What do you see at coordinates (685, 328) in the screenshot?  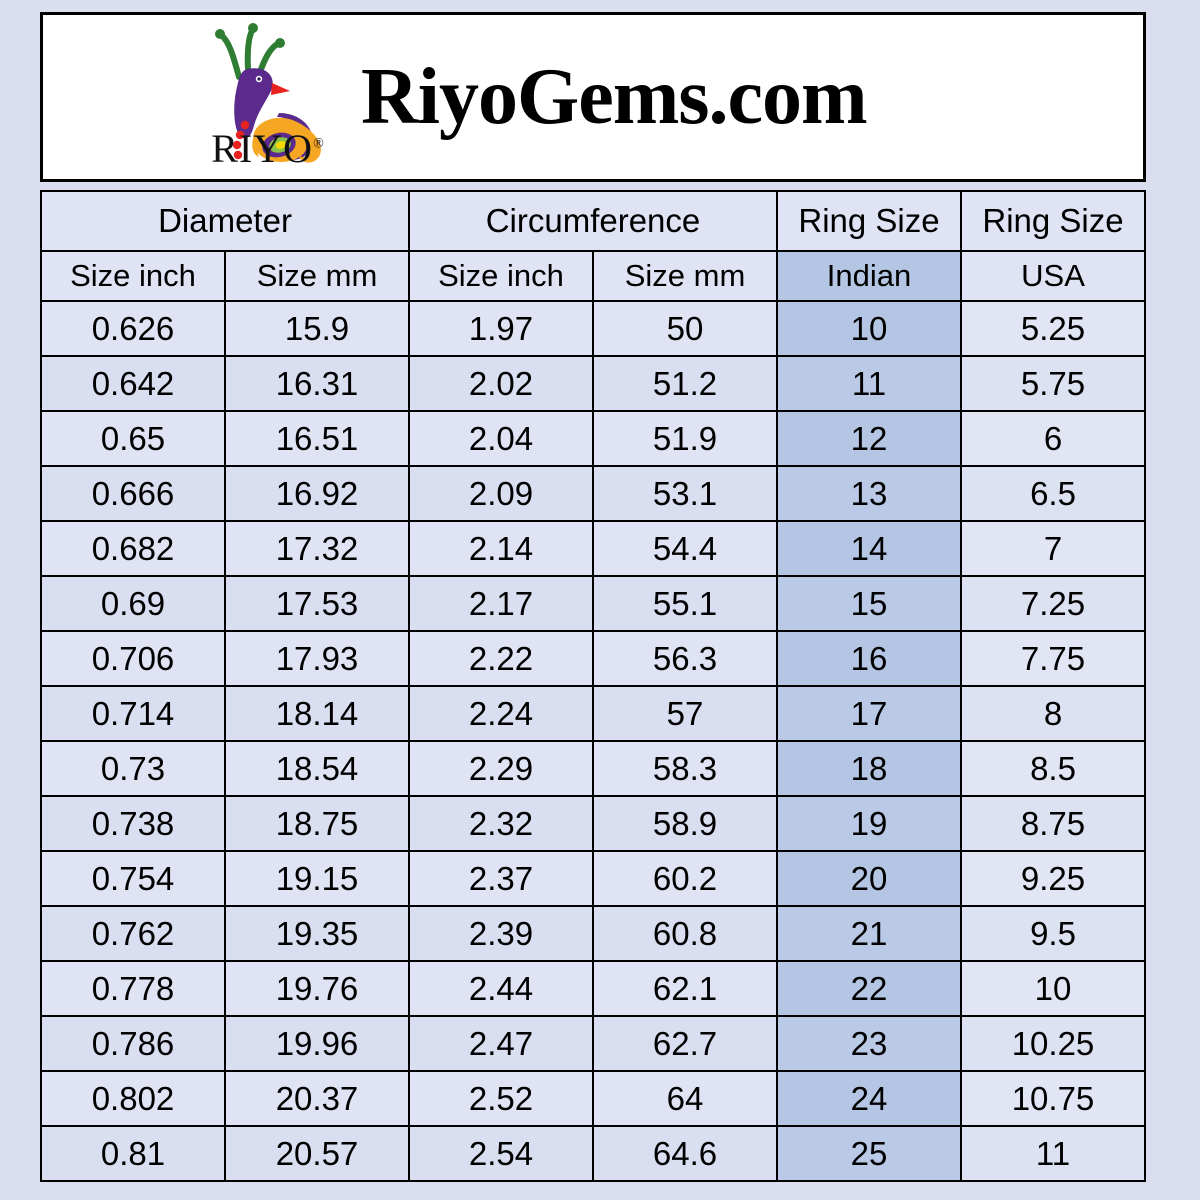 I see `cell-circumference-mm: 50` at bounding box center [685, 328].